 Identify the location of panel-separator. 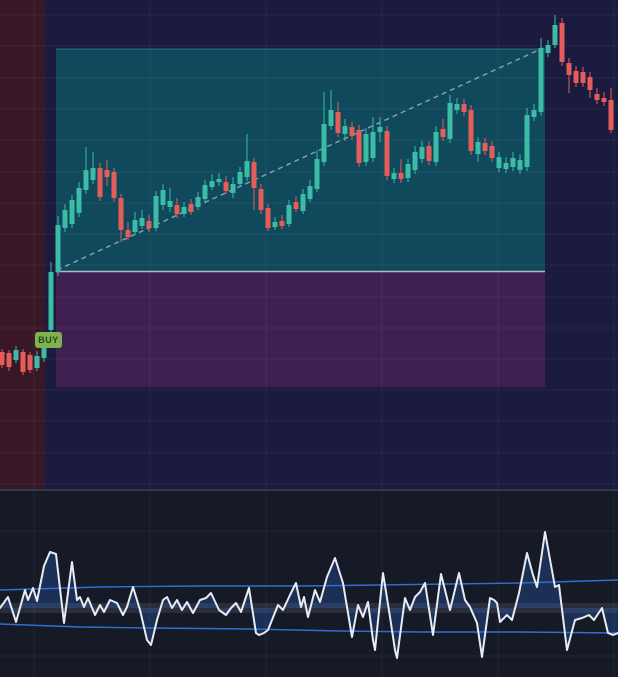
(309, 490).